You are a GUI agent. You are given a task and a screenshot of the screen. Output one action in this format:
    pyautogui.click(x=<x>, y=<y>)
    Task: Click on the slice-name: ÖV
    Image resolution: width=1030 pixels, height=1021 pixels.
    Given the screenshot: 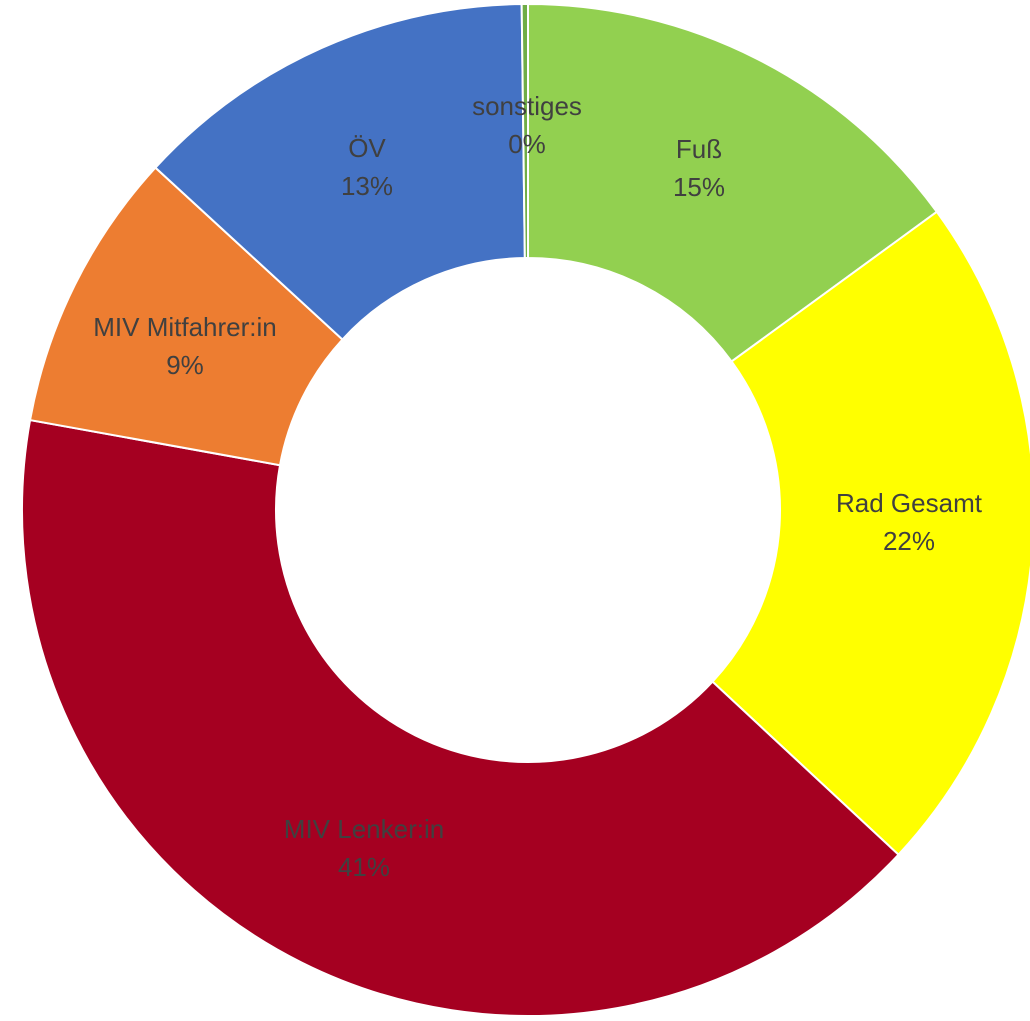 What is the action you would take?
    pyautogui.click(x=367, y=148)
    